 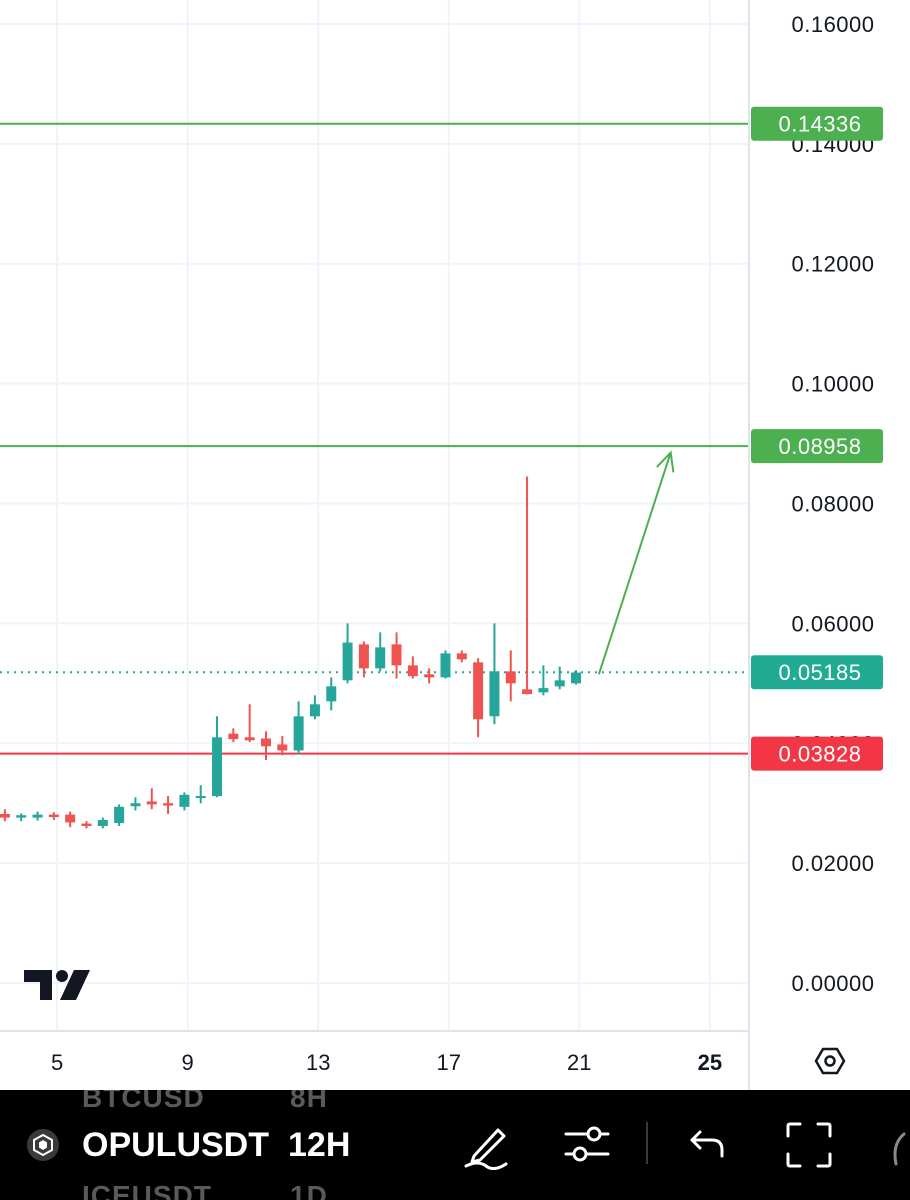 I want to click on y-tick-label: 0.16000, so click(x=832, y=24).